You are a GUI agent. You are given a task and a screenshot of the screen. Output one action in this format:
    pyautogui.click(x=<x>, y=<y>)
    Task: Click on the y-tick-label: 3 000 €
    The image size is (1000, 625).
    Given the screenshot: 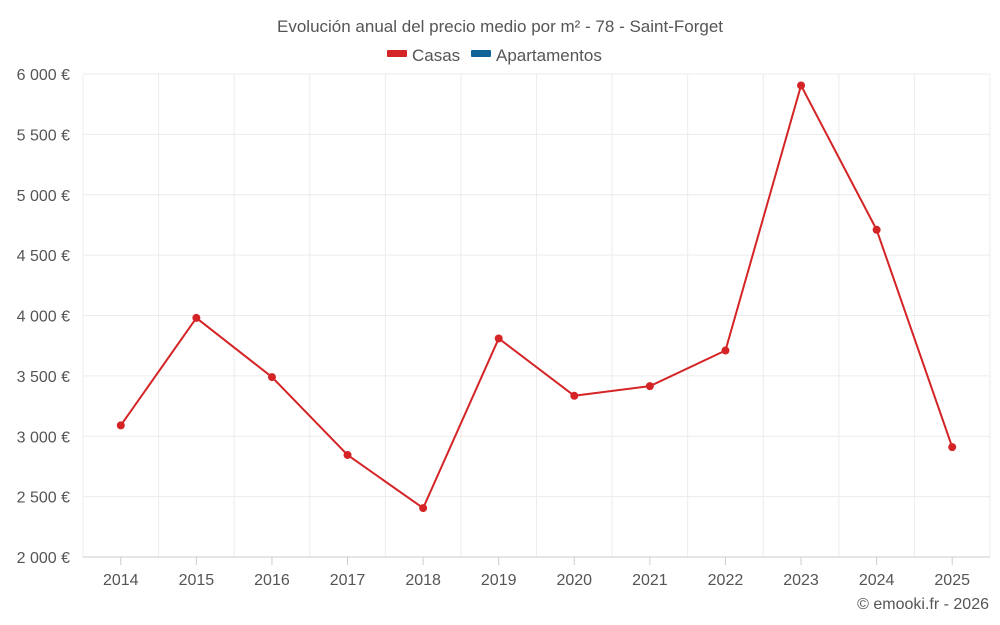 What is the action you would take?
    pyautogui.click(x=43, y=437)
    